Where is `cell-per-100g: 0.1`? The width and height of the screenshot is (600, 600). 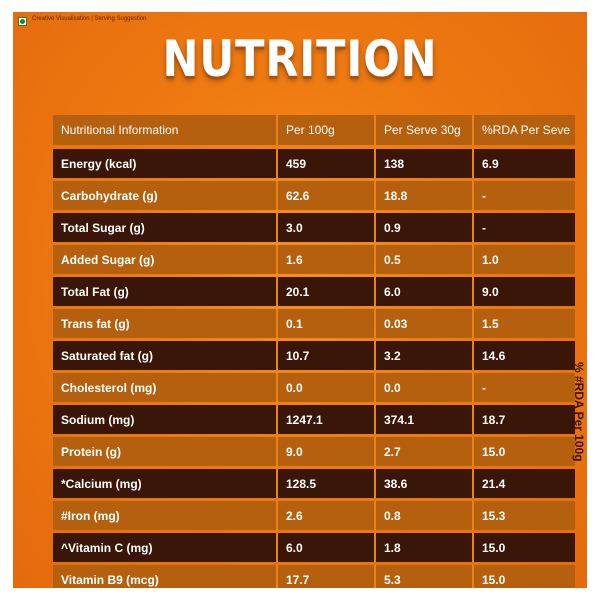 cell-per-100g: 0.1 is located at coordinates (325, 323).